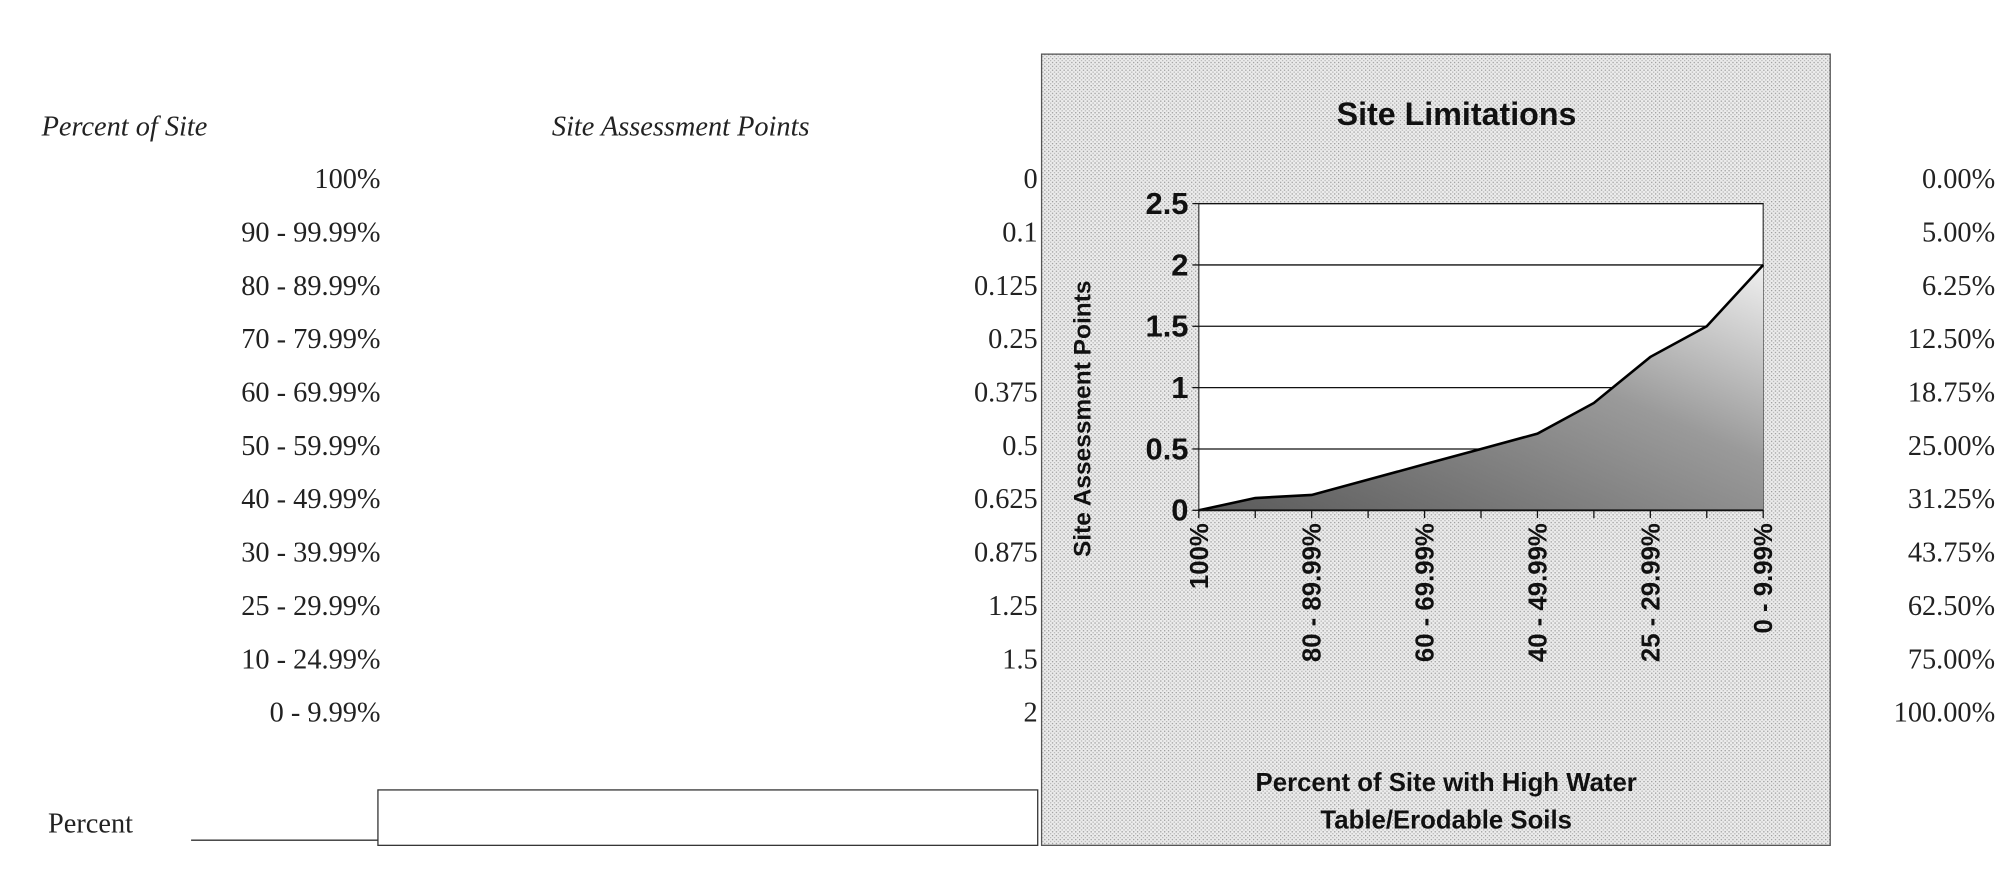 The height and width of the screenshot is (884, 2011). What do you see at coordinates (1538, 592) in the screenshot?
I see `x-tick-label: 40 - 49.99%` at bounding box center [1538, 592].